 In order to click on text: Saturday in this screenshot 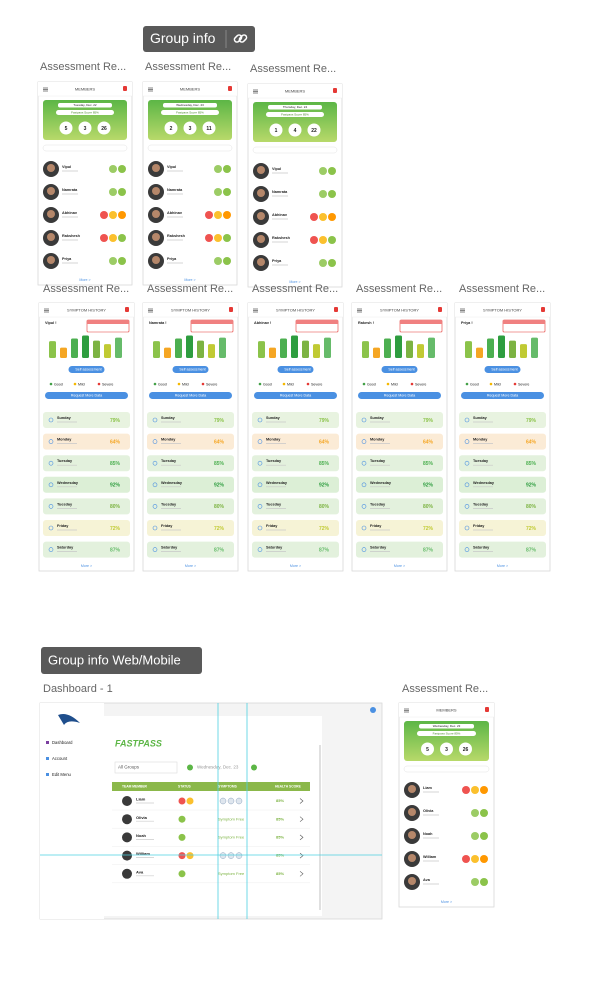, I will do `click(65, 548)`.